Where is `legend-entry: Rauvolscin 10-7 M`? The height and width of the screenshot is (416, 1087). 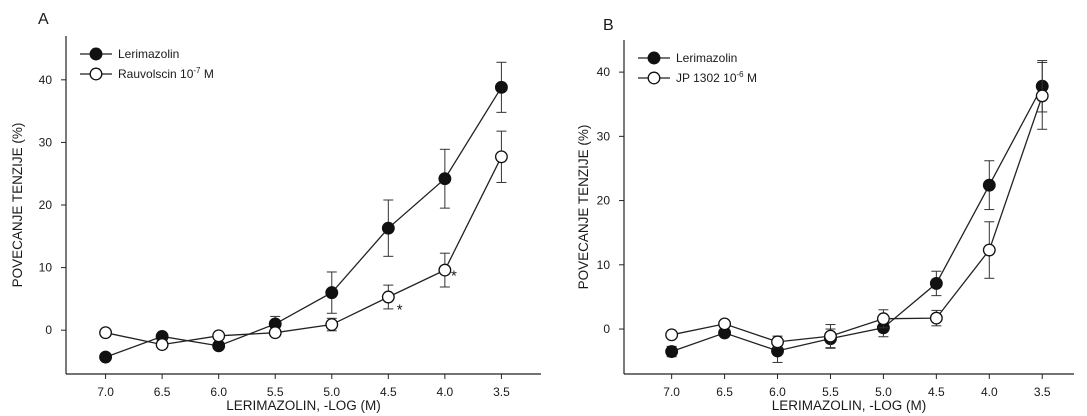 legend-entry: Rauvolscin 10-7 M is located at coordinates (147, 73).